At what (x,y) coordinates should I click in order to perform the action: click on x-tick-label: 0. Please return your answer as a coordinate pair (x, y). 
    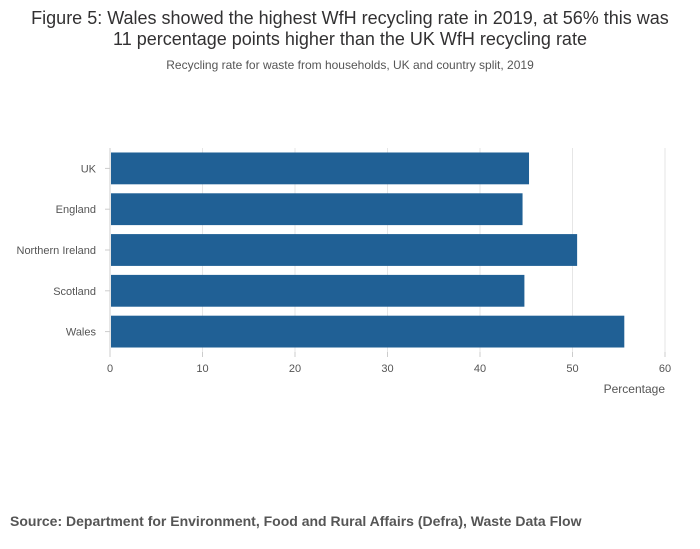
    Looking at the image, I should click on (110, 369).